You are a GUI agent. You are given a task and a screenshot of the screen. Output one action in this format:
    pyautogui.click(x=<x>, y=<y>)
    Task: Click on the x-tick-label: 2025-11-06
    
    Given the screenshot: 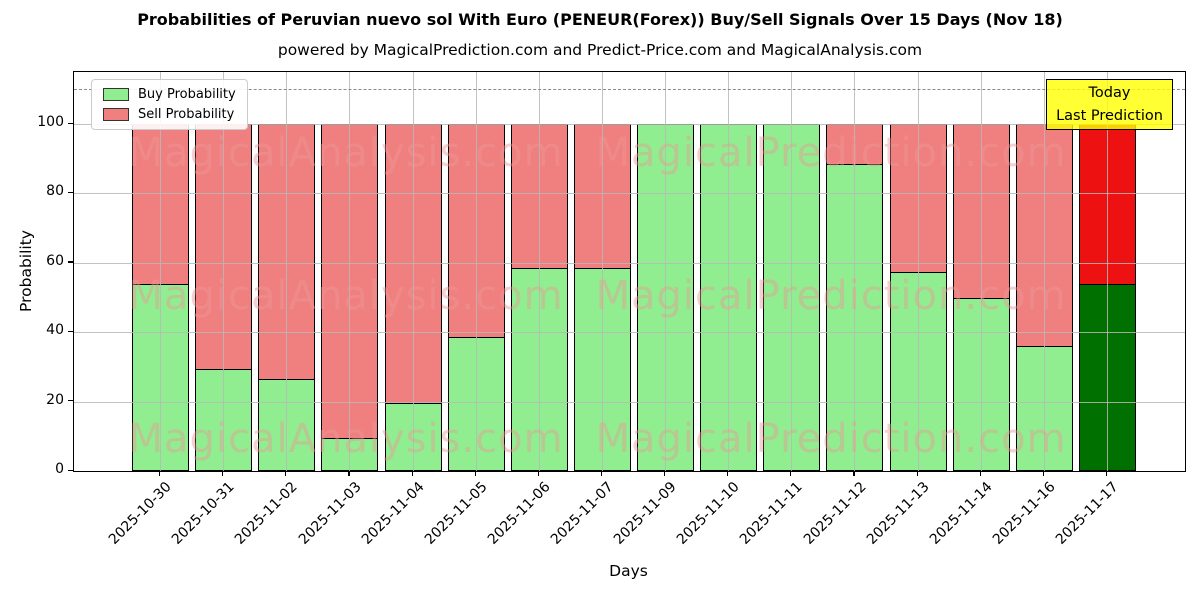 What is the action you would take?
    pyautogui.click(x=519, y=513)
    